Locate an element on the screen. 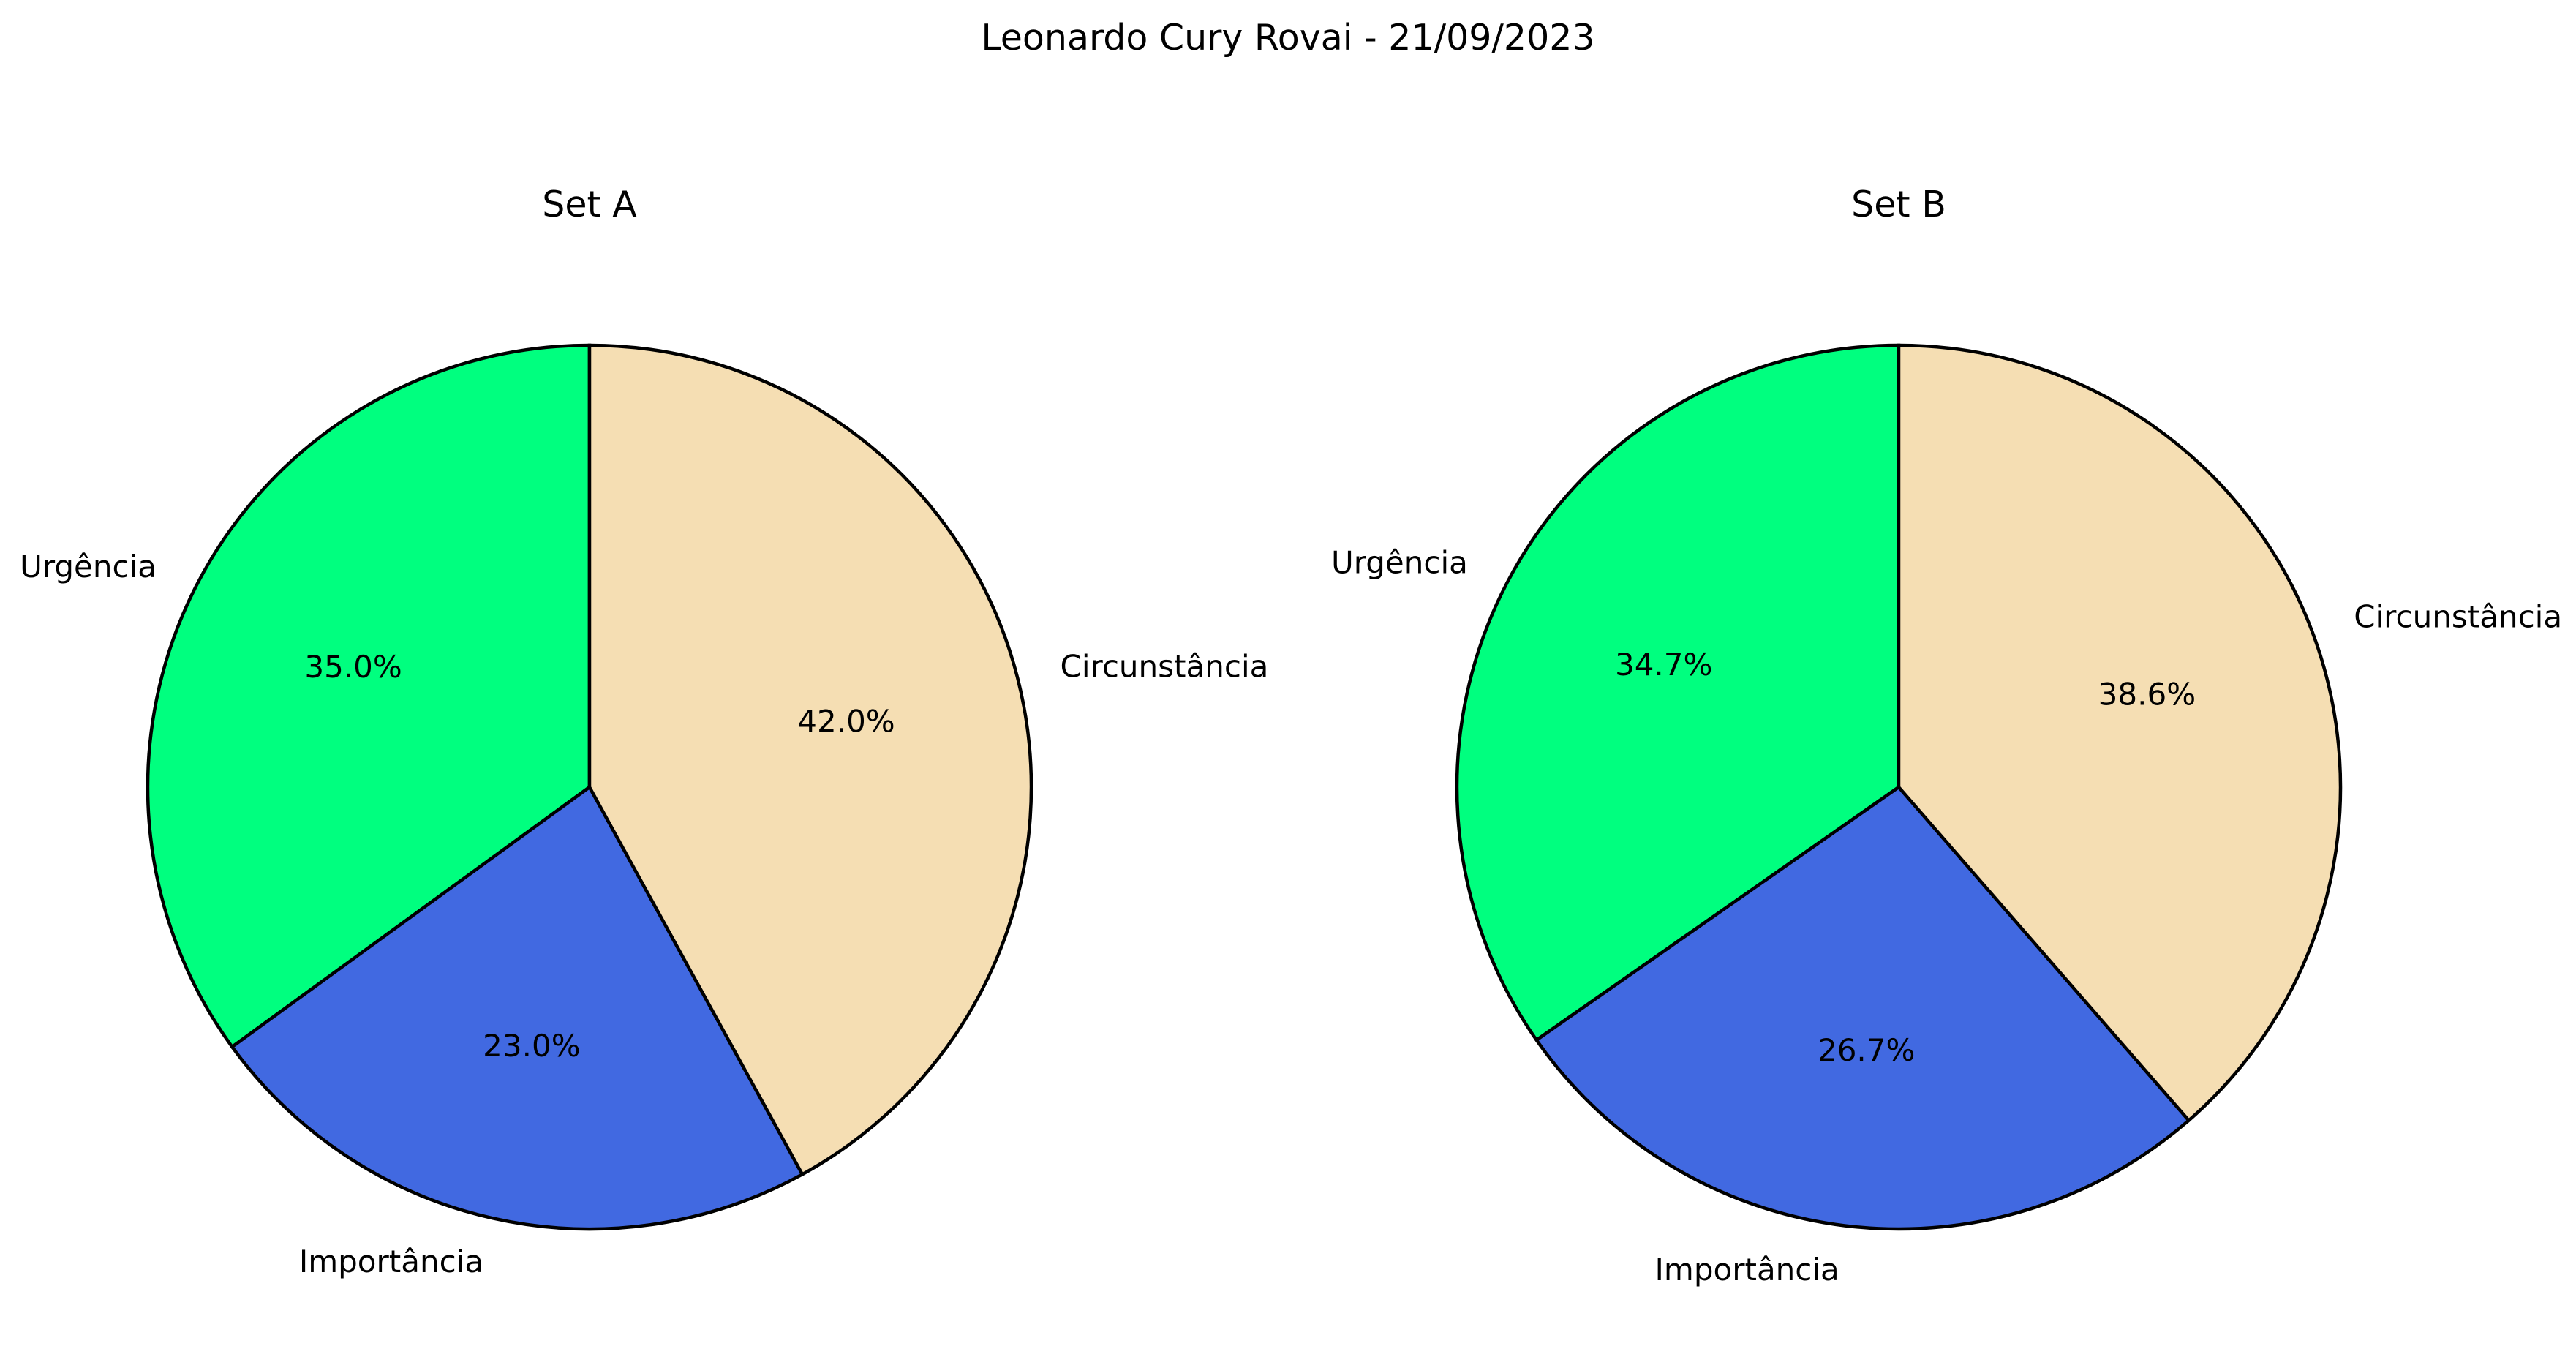  pie-slice-importancia-set-a is located at coordinates (517, 1007).